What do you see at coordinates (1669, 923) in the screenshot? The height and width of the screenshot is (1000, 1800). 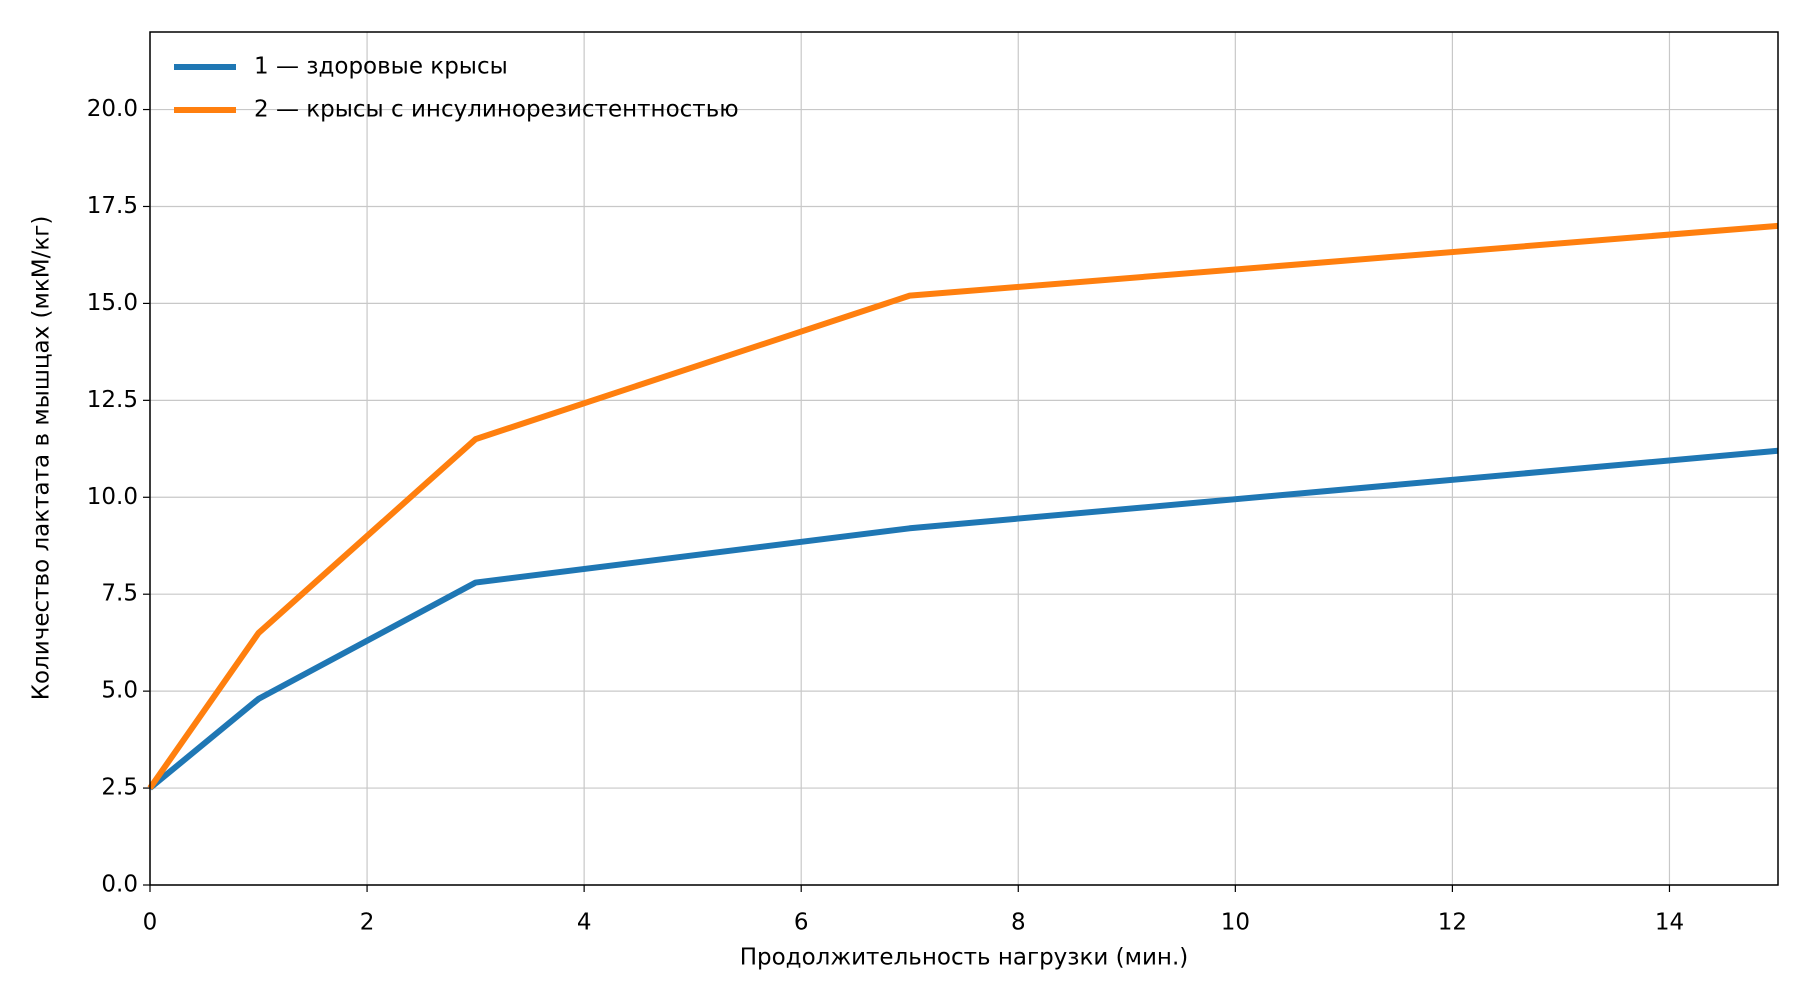 I see `x-tick-label: 14` at bounding box center [1669, 923].